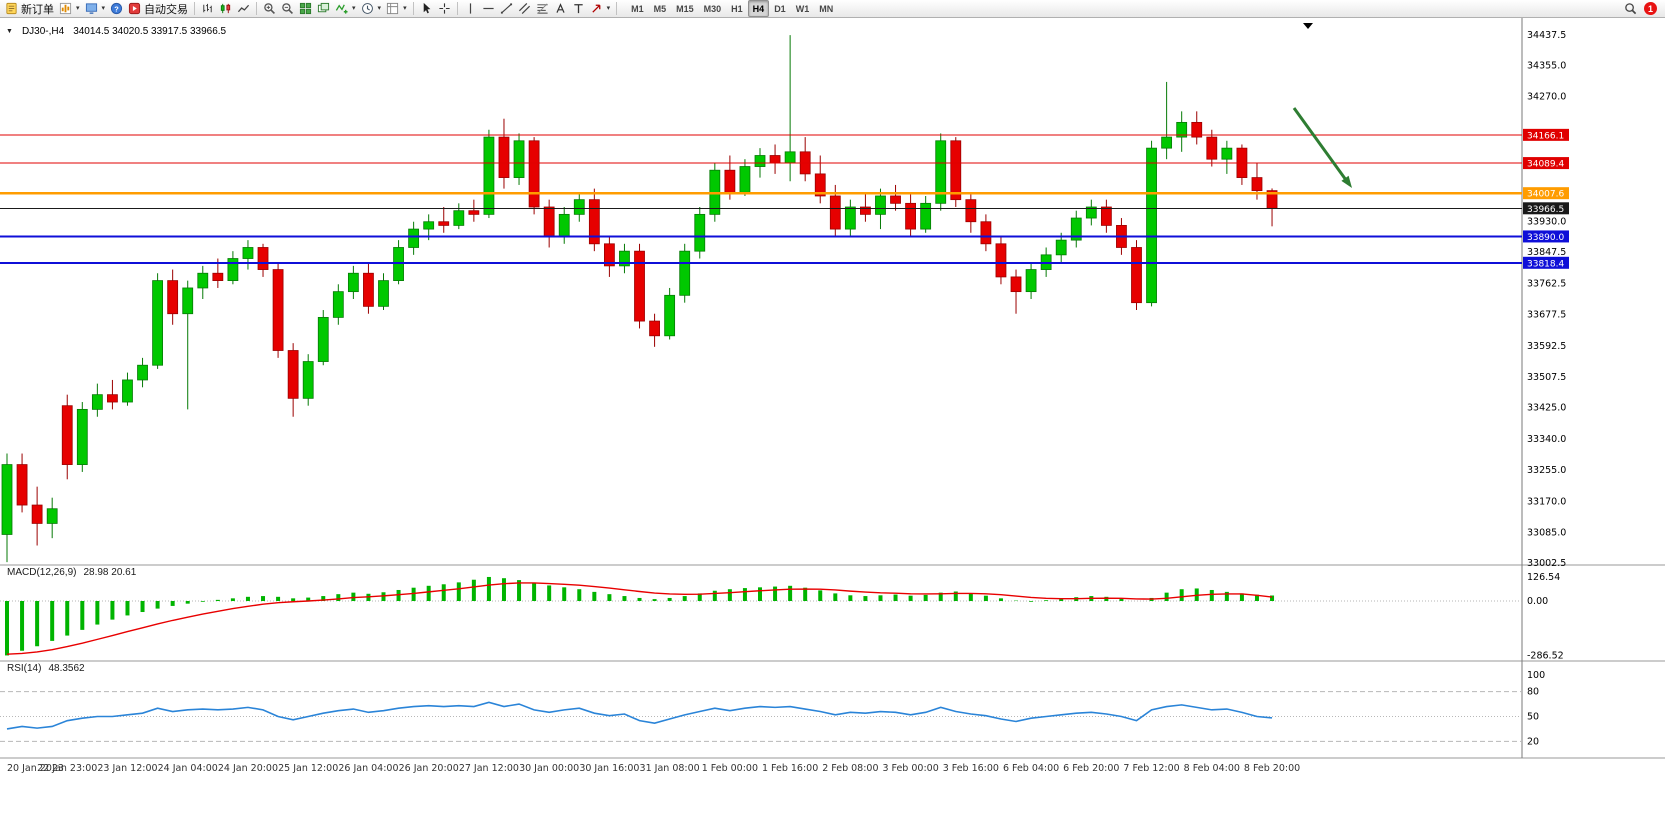 The image size is (1665, 831). I want to click on timeframe-h4-button: H4, so click(758, 8).